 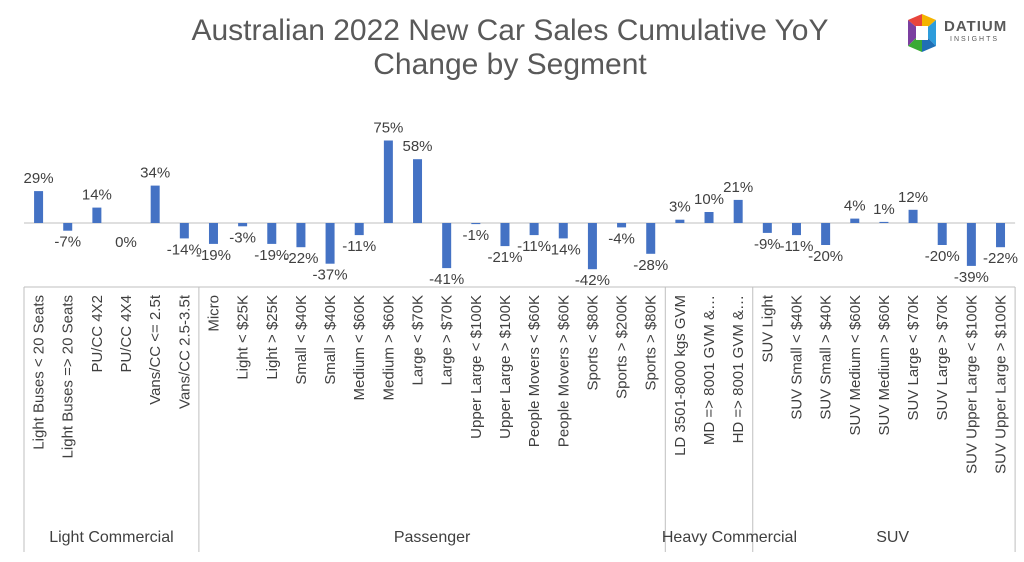 I want to click on data-label: -1%, so click(x=475, y=235).